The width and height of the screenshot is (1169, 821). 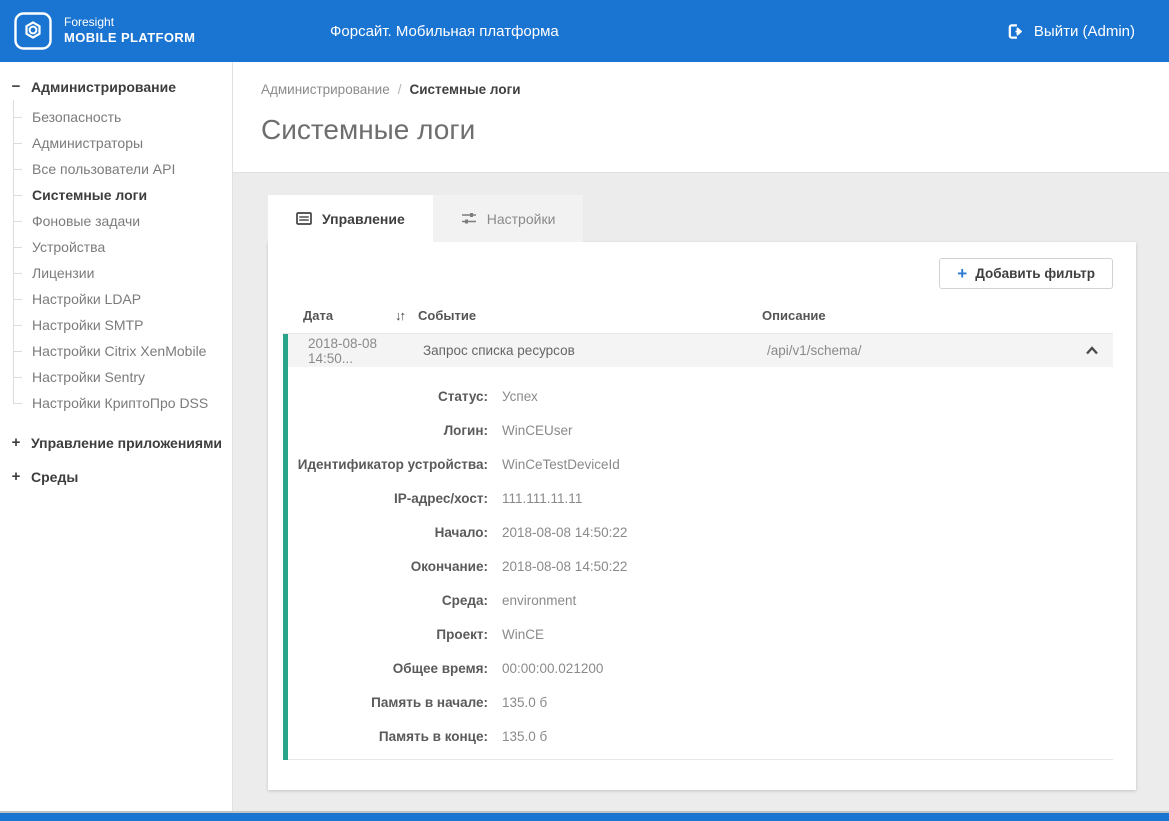 I want to click on logout-icon, so click(x=1015, y=31).